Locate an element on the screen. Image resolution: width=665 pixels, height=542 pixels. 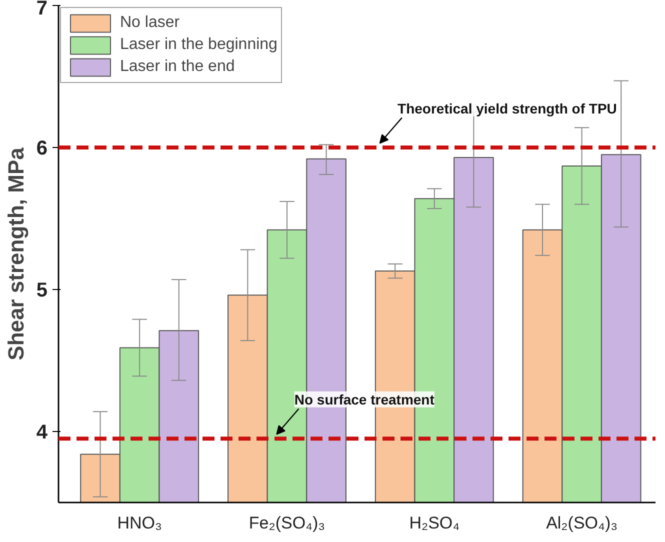
x-tick-label: Fe₂(SO₄)₃ is located at coordinates (287, 523).